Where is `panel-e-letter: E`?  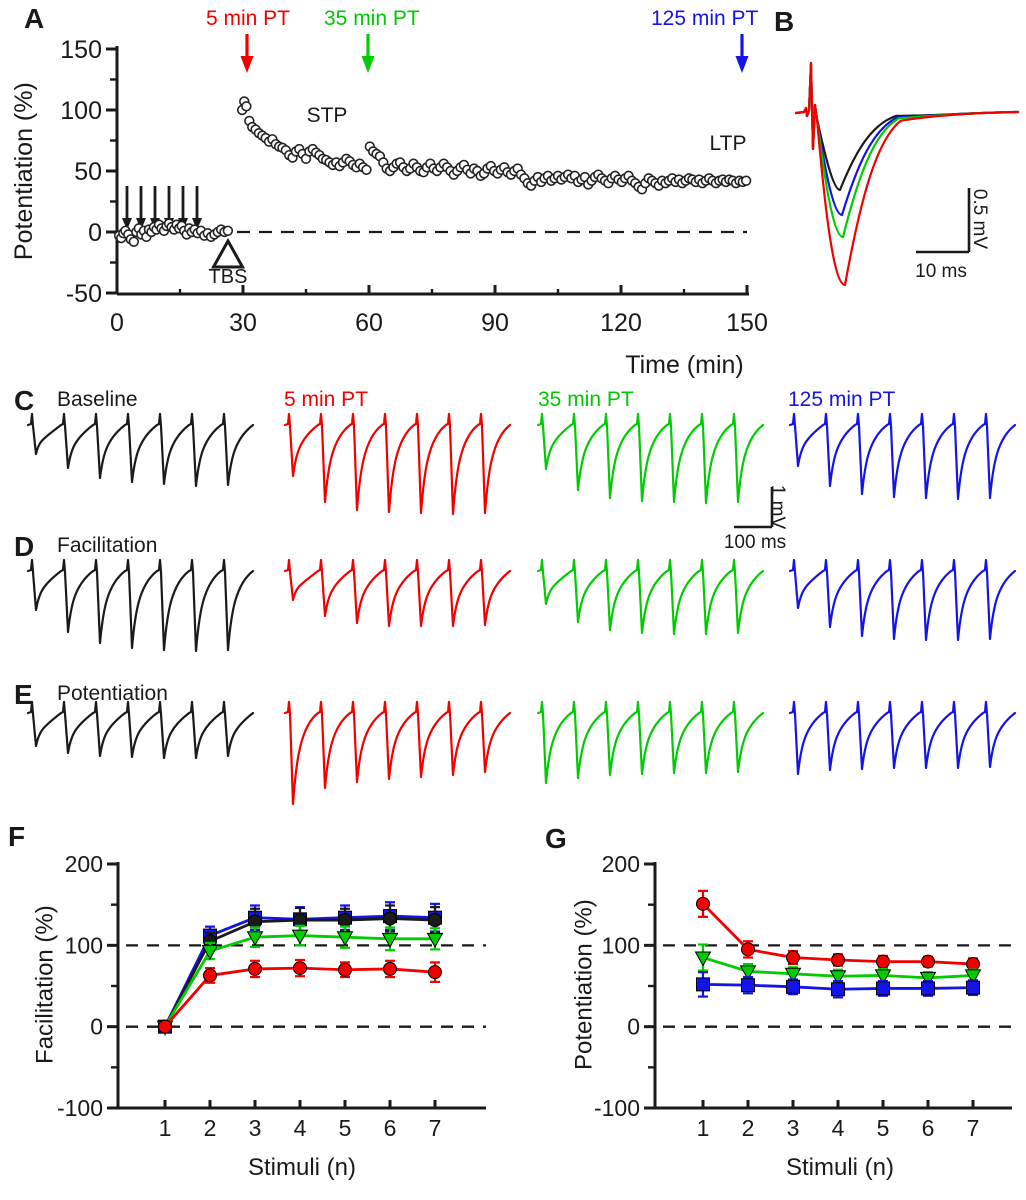
panel-e-letter: E is located at coordinates (23, 694).